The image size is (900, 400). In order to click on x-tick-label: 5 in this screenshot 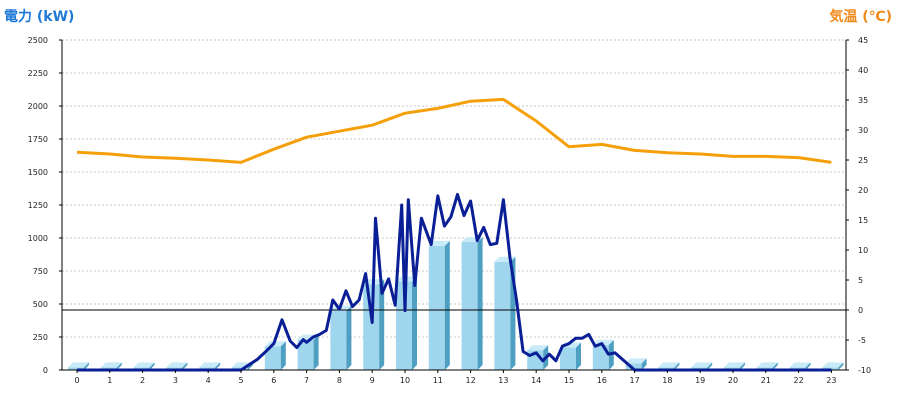, I will do `click(240, 380)`.